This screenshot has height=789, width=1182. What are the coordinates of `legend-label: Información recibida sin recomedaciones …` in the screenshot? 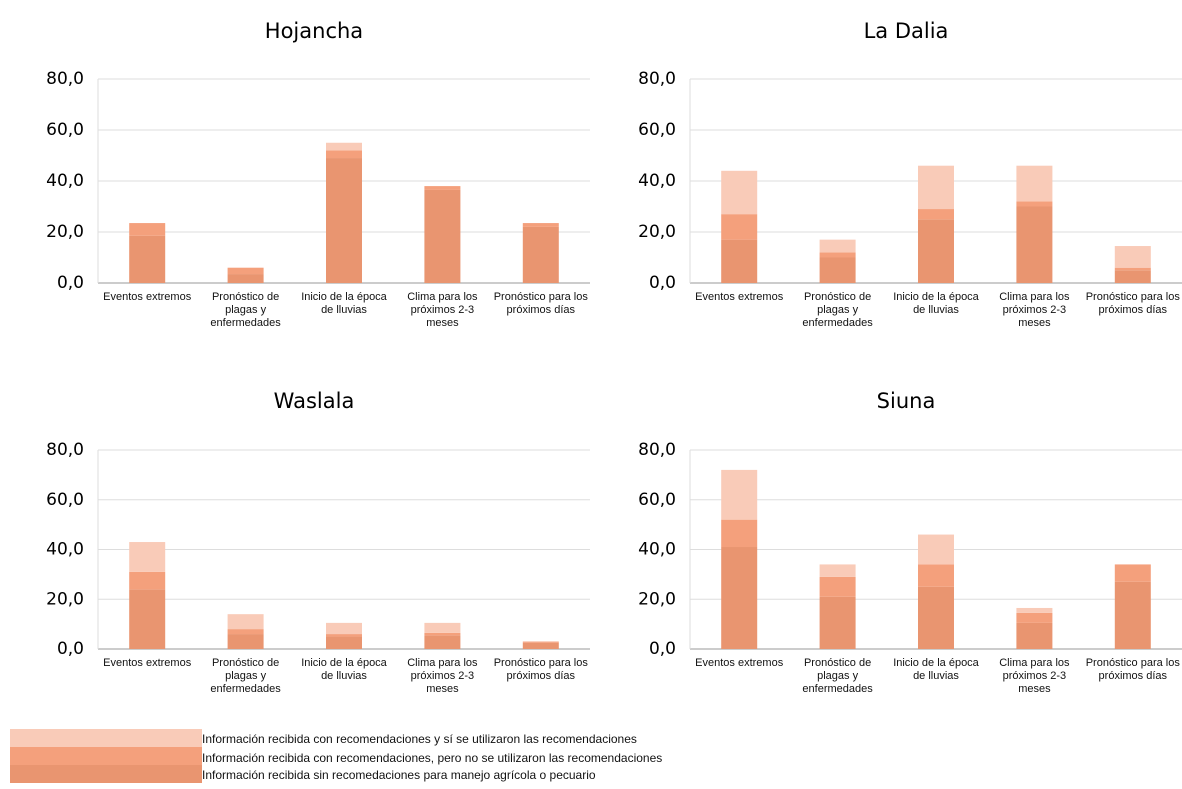 It's located at (399, 775).